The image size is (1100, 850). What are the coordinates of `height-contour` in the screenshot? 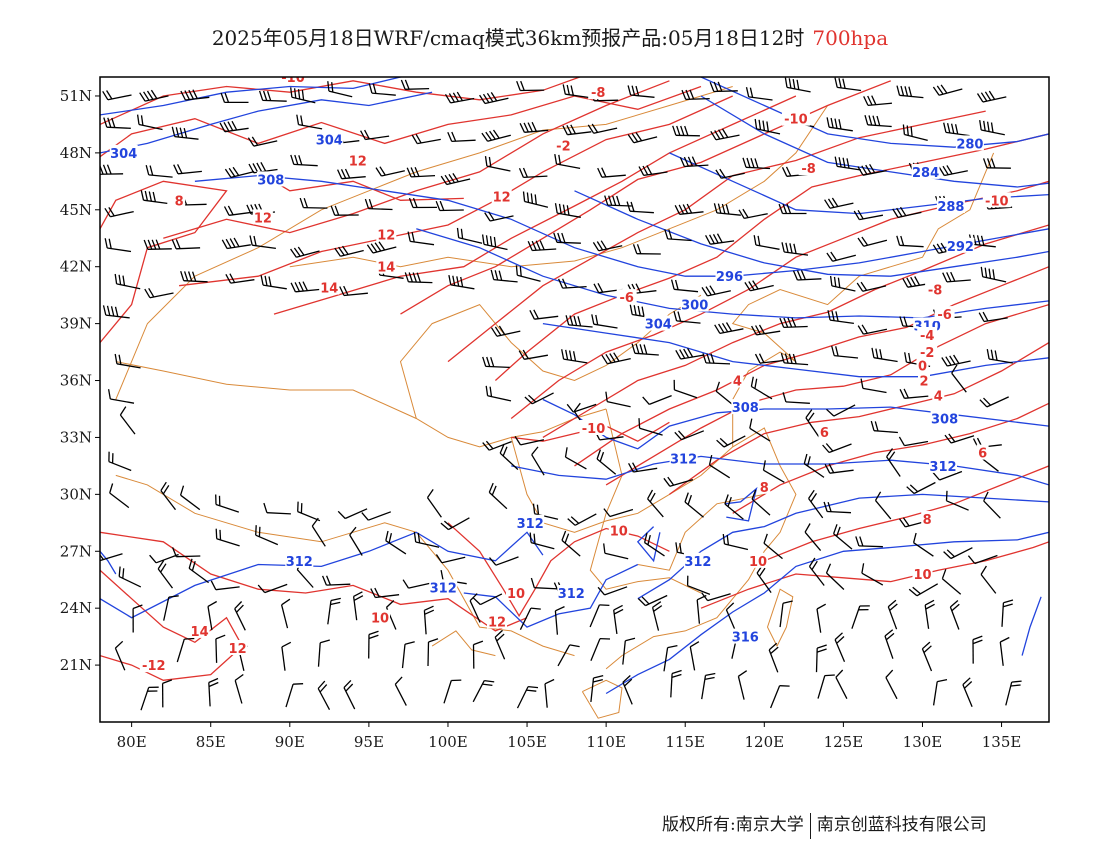 It's located at (252, 96).